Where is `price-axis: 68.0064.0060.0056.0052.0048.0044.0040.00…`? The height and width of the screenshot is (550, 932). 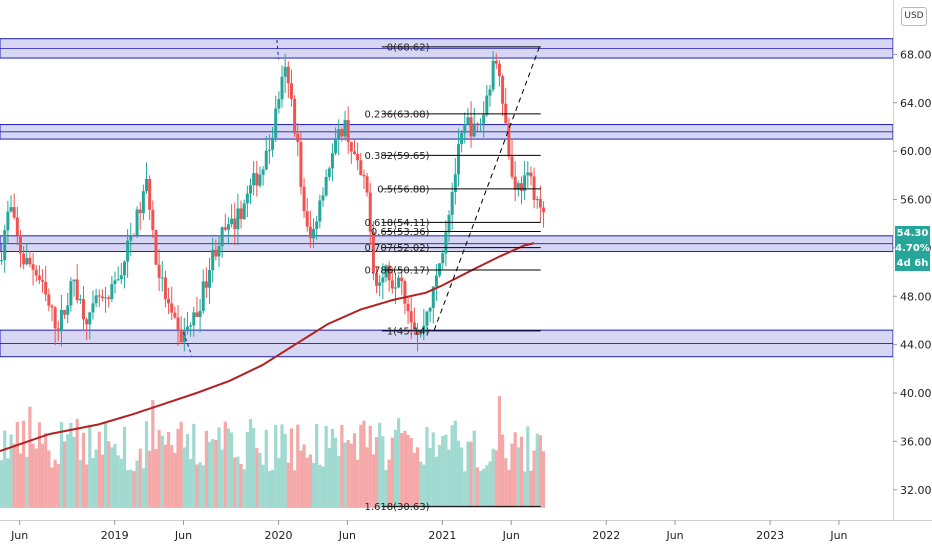
price-axis: 68.0064.0060.0056.0052.0048.0044.0040.00… is located at coordinates (912, 272).